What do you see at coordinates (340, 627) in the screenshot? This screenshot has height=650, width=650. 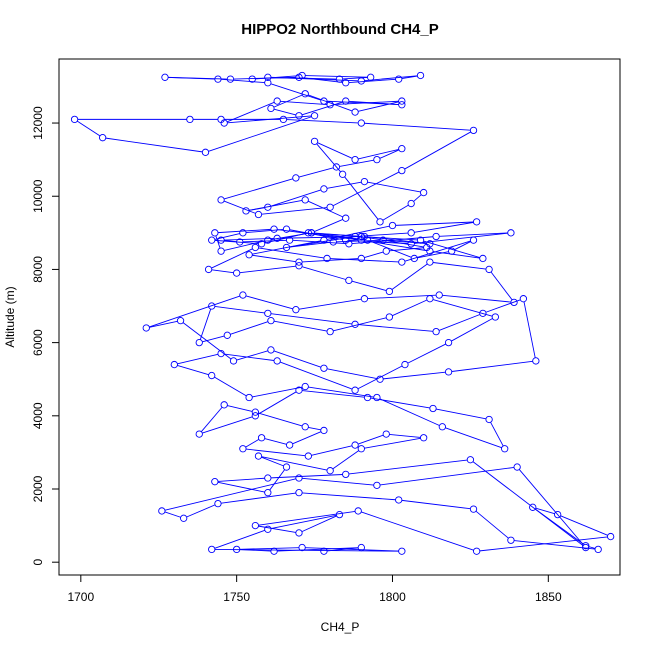 I see `x-axis-label: CH4_P` at bounding box center [340, 627].